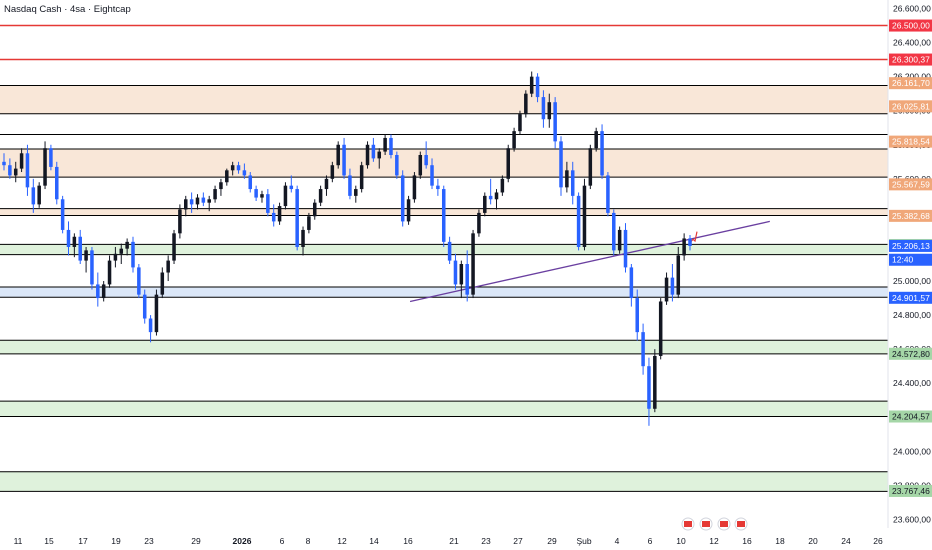 Image resolution: width=932 pixels, height=550 pixels. What do you see at coordinates (583, 541) in the screenshot?
I see `x-tick-label: Şub` at bounding box center [583, 541].